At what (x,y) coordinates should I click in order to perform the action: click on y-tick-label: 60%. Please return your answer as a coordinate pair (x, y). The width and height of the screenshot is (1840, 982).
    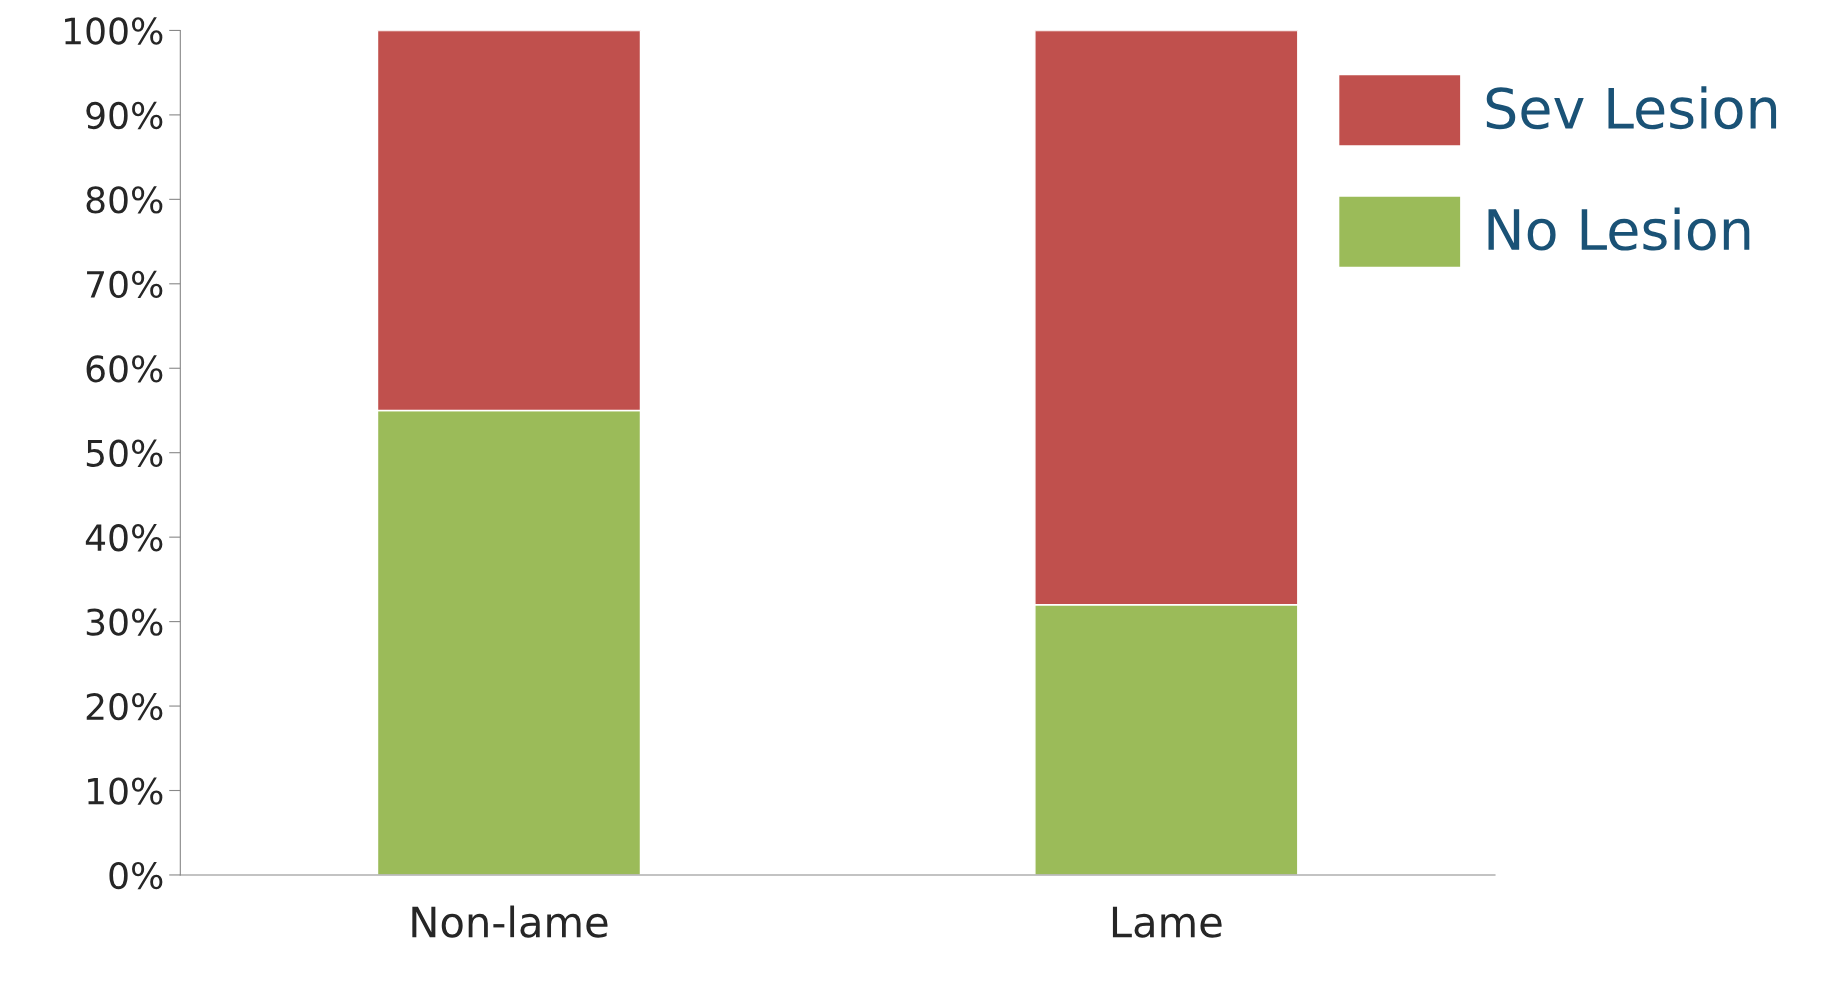
    Looking at the image, I should click on (124, 369).